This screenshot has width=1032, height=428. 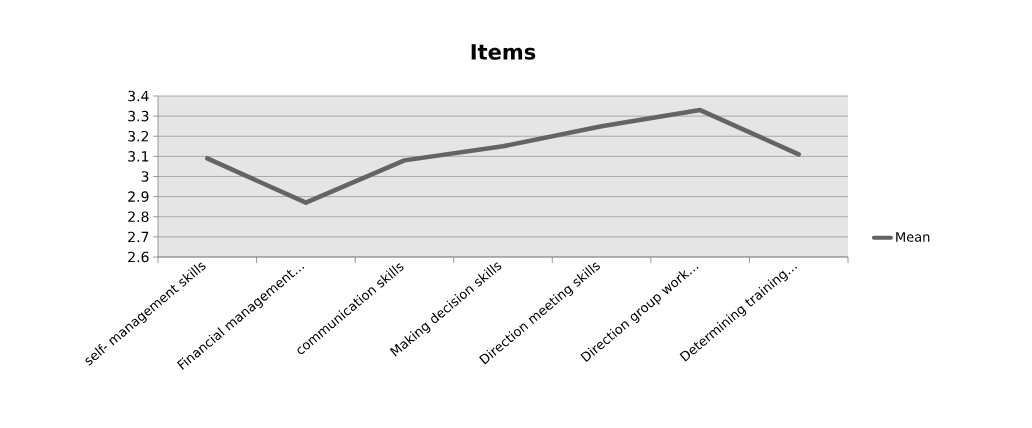 I want to click on y-tick-label: 3.2, so click(x=138, y=136).